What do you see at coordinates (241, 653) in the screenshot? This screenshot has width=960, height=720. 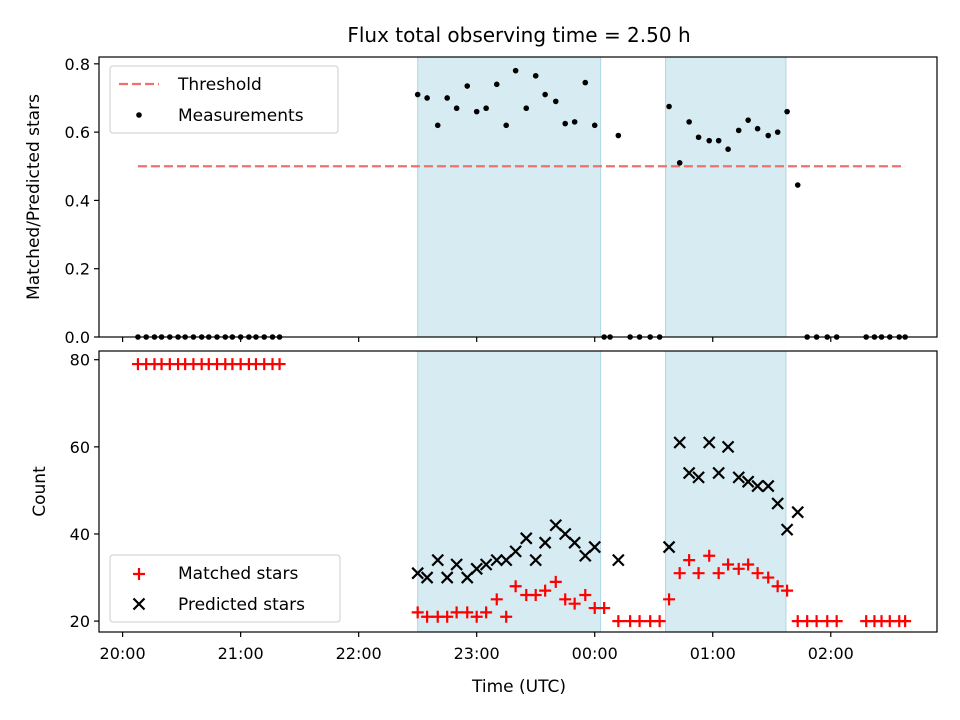 I see `x-tick-label: 21:00` at bounding box center [241, 653].